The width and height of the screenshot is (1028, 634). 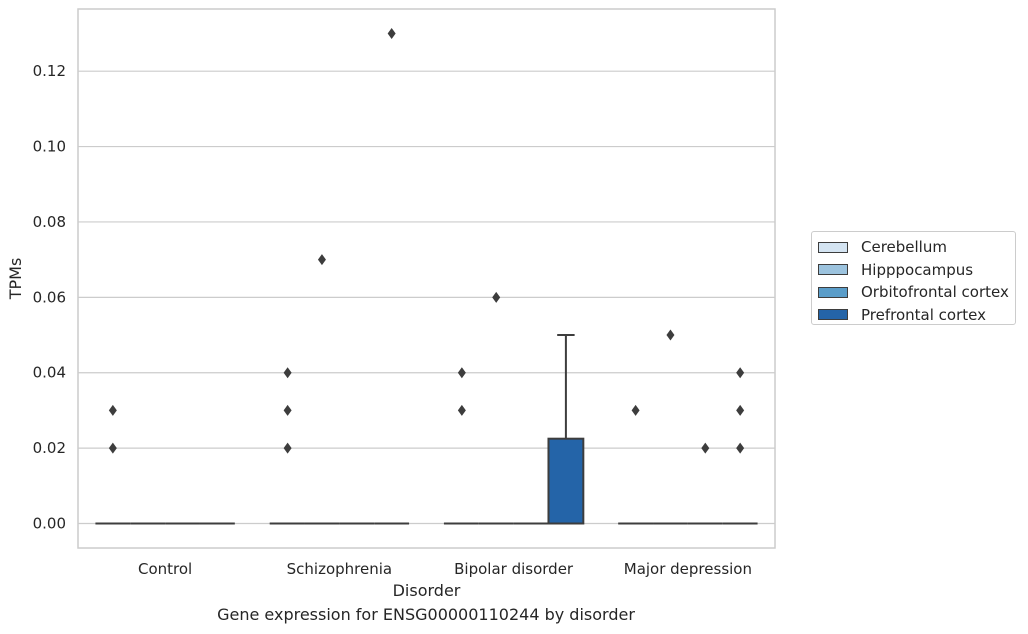 I want to click on x-tick-label: Schizophrenia, so click(x=339, y=569).